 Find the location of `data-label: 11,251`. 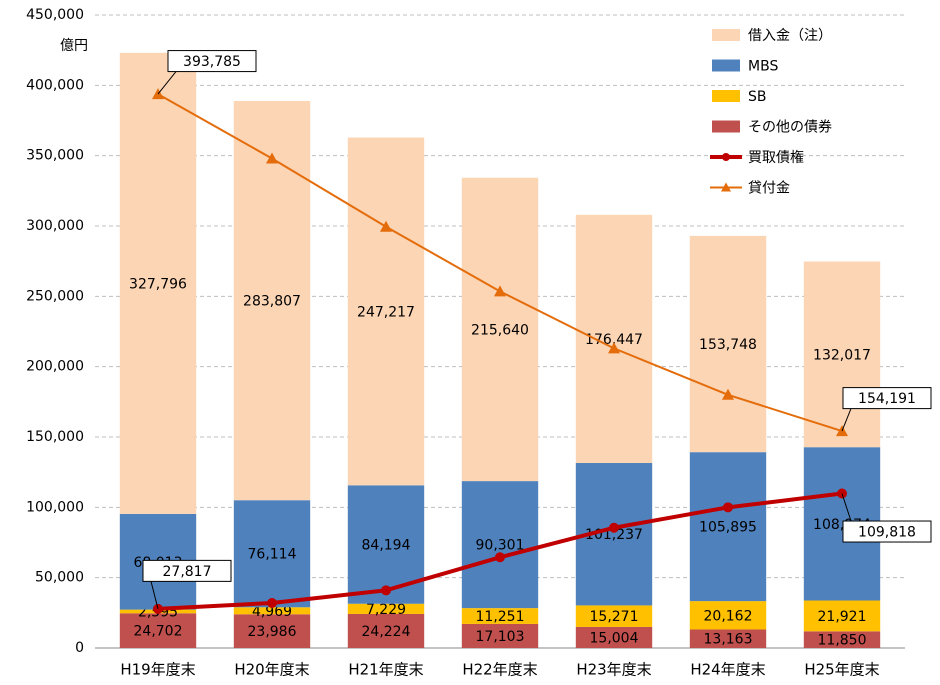

data-label: 11,251 is located at coordinates (500, 617).